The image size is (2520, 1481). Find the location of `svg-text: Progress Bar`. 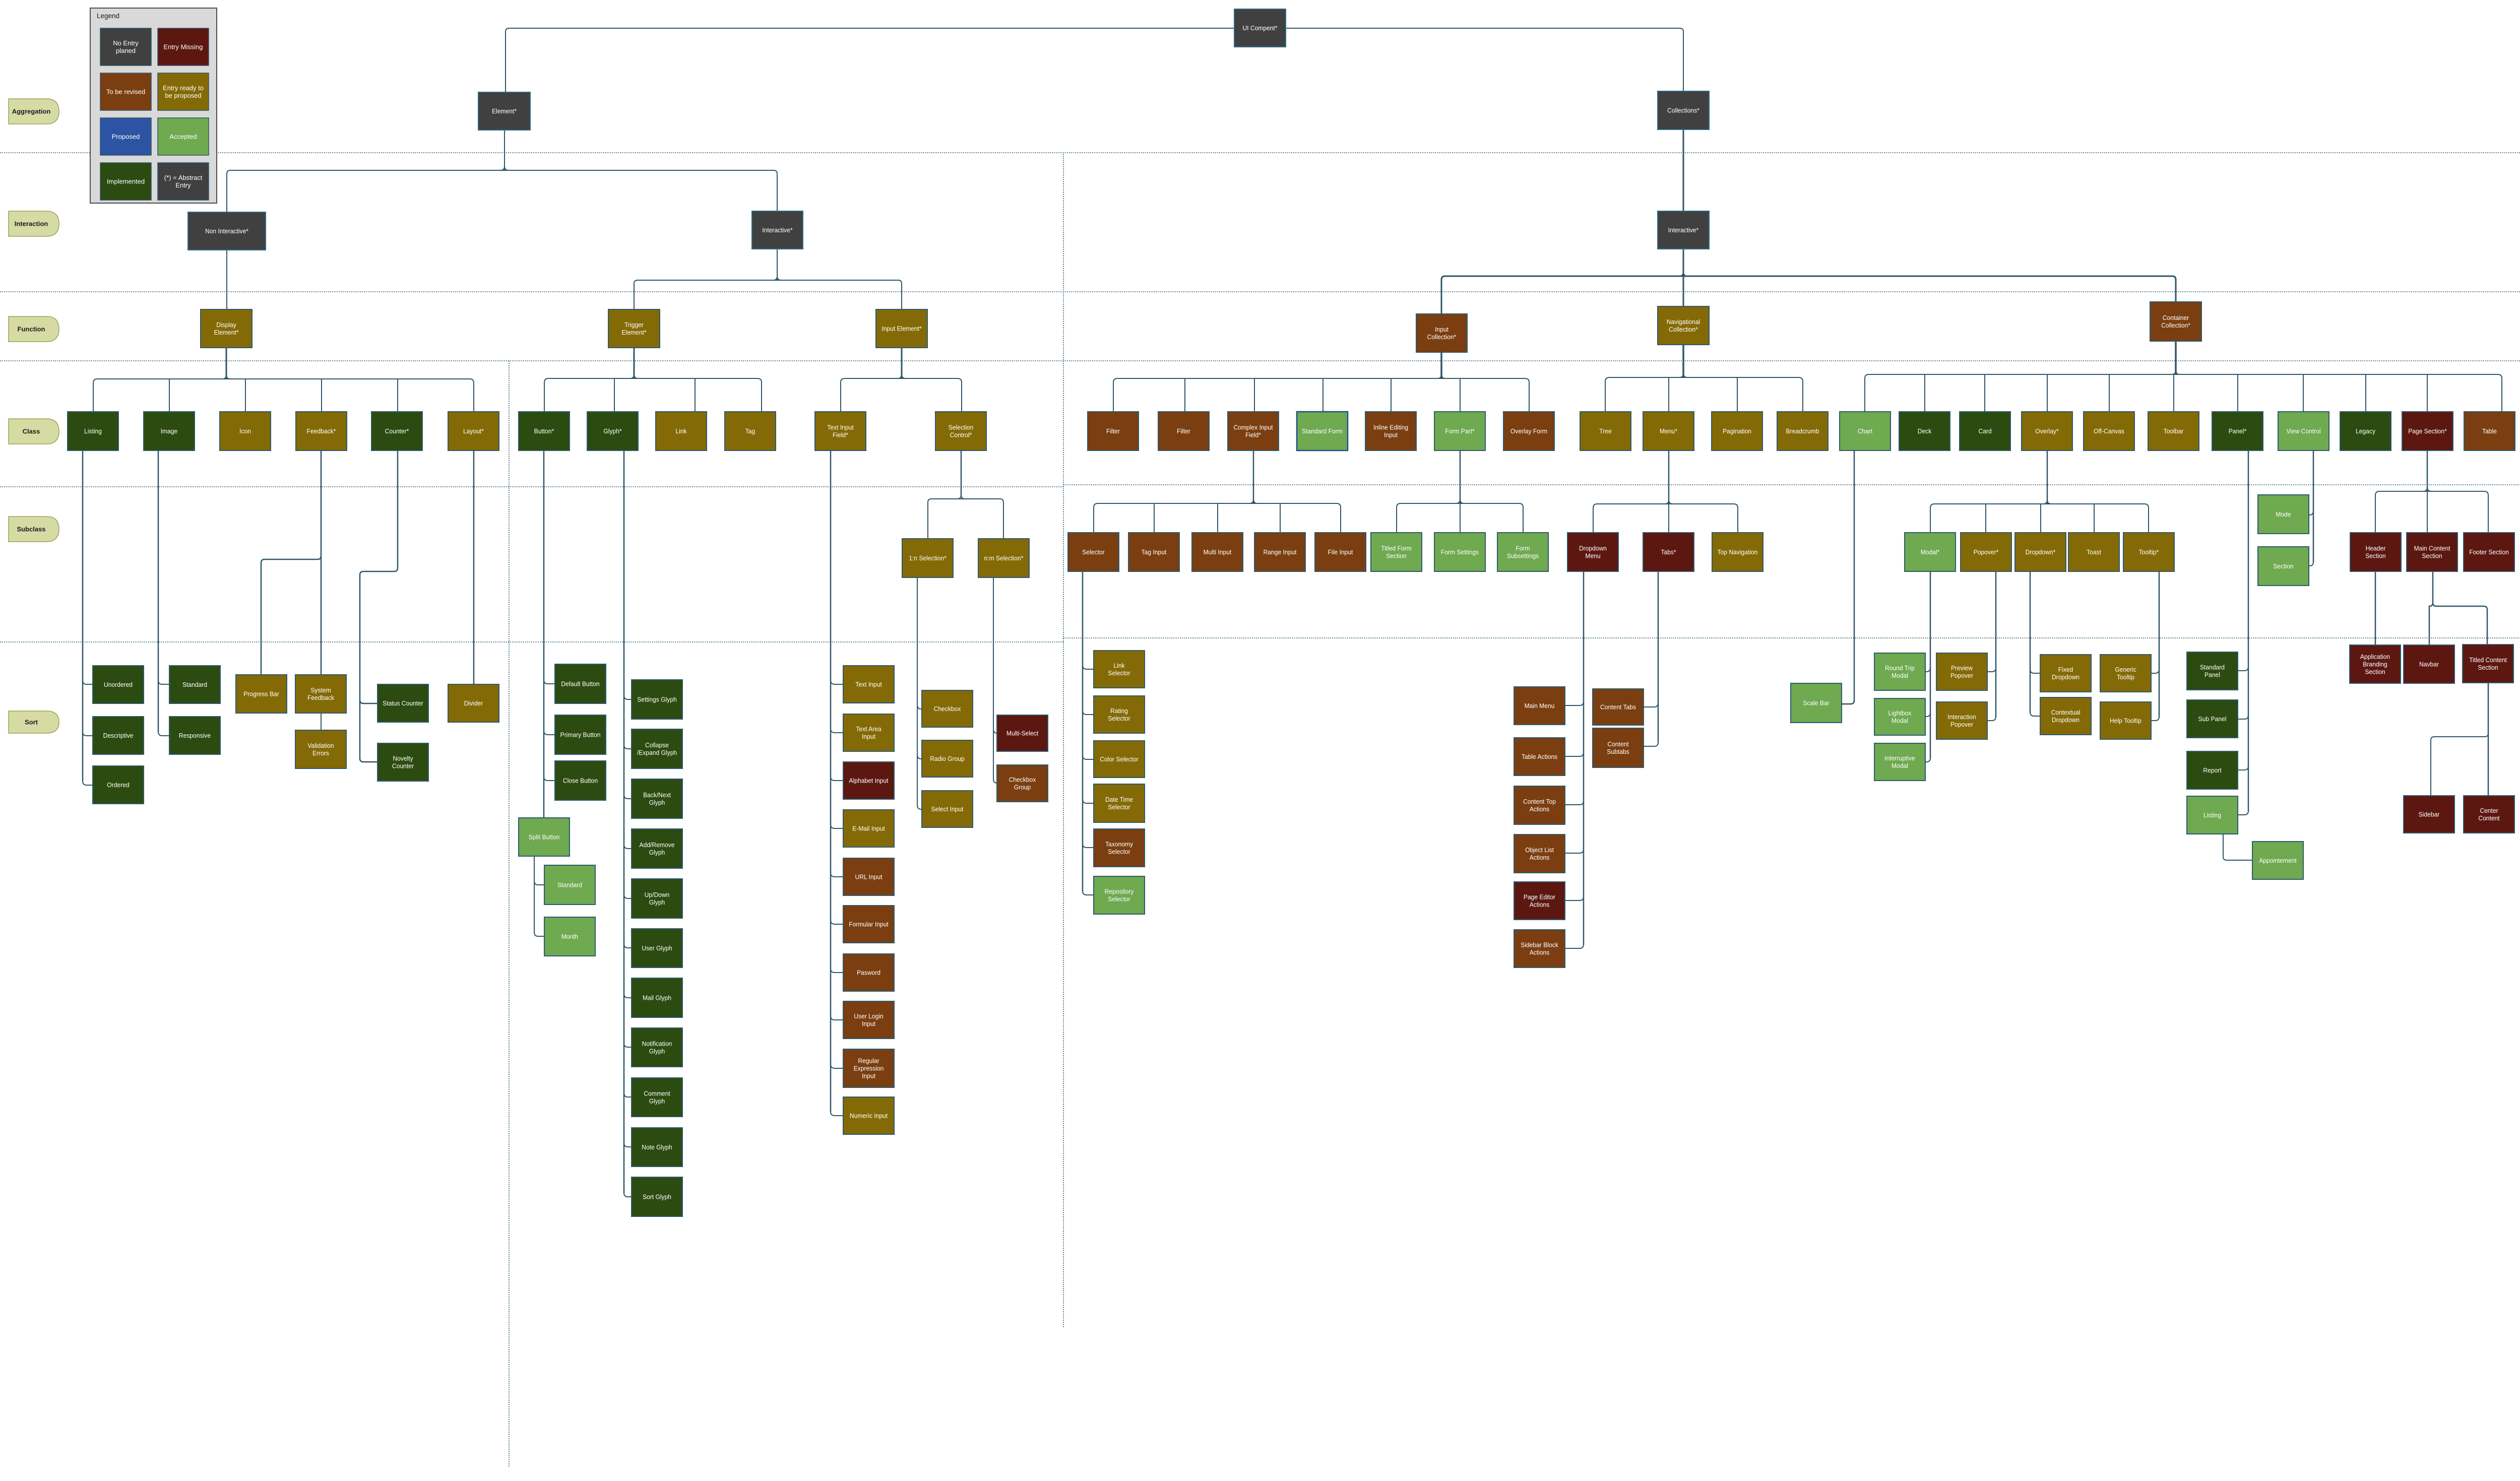

svg-text: Progress Bar is located at coordinates (261, 694).